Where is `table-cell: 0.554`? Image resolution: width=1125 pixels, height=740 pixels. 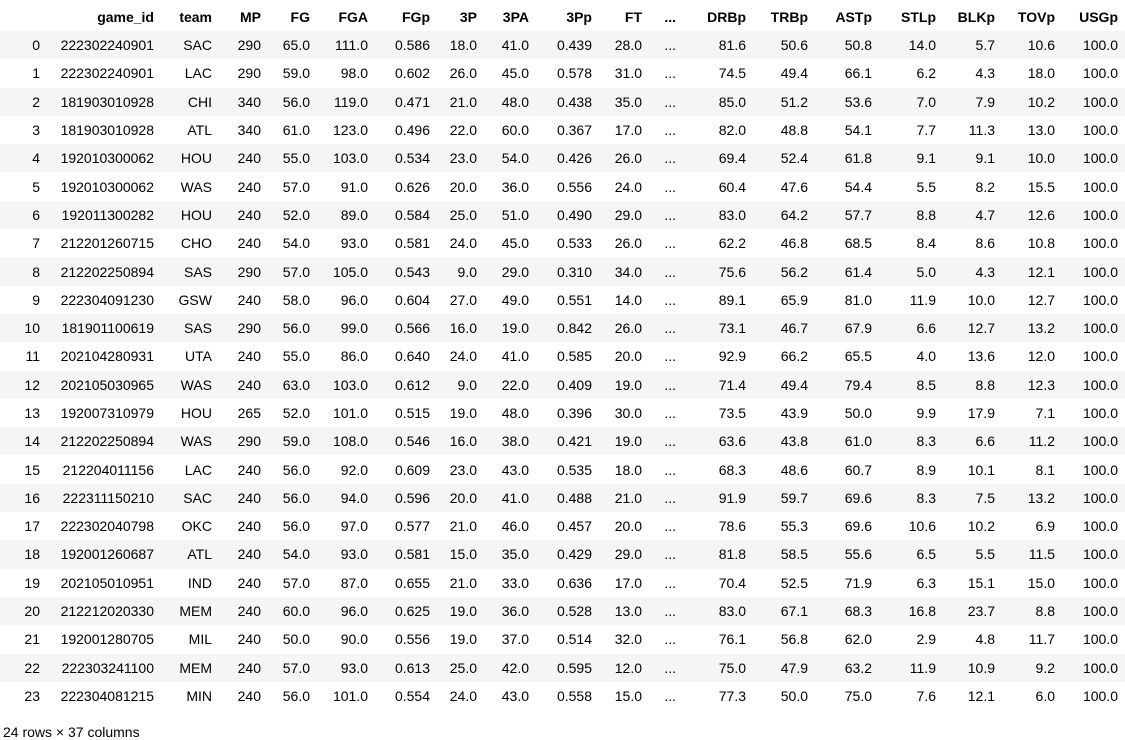
table-cell: 0.554 is located at coordinates (412, 695).